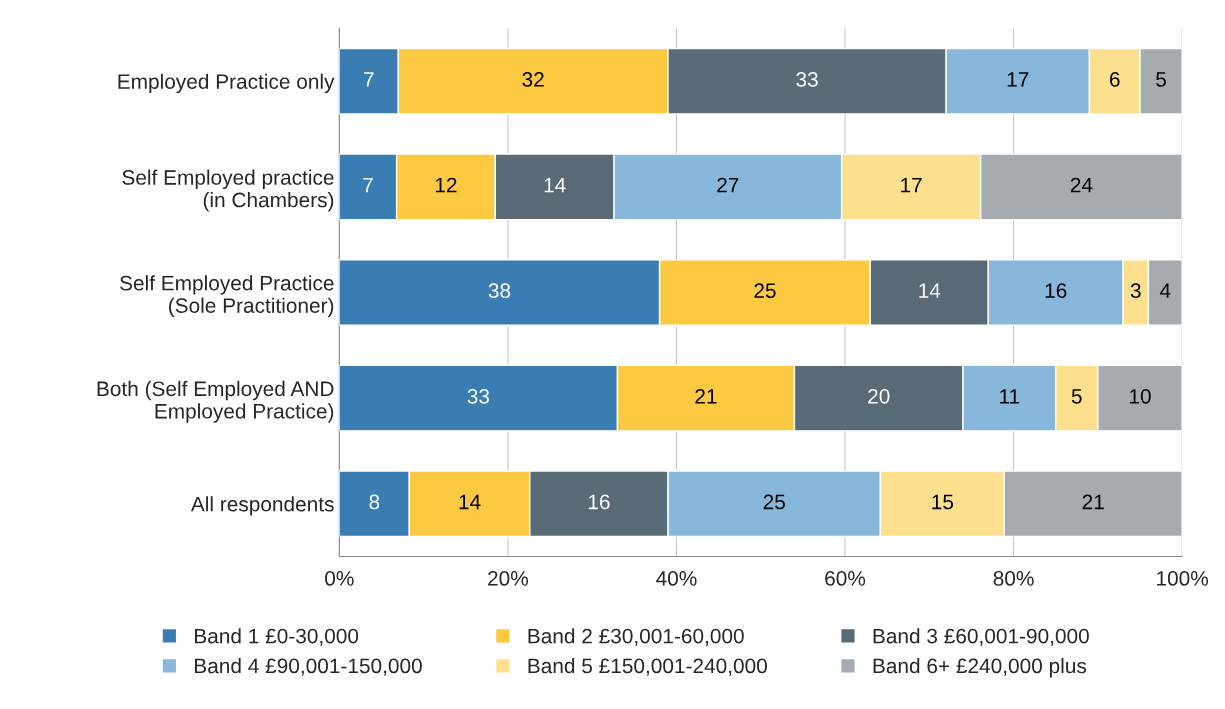  Describe the element at coordinates (446, 185) in the screenshot. I see `data-label: 12` at that location.